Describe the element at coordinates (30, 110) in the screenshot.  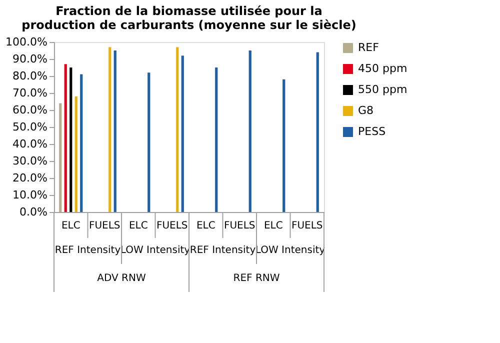
I see `y-tick-label: 60.0%` at that location.